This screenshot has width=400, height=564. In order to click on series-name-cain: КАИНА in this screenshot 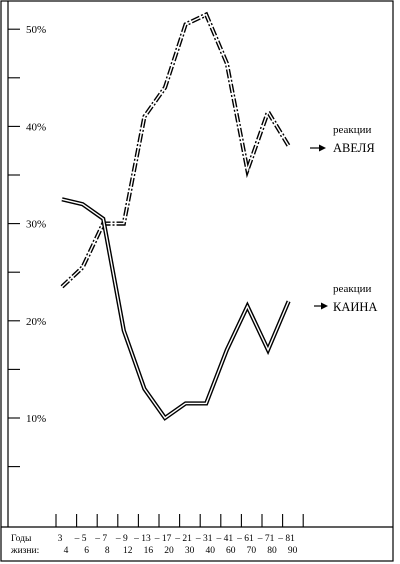, I will do `click(355, 307)`.